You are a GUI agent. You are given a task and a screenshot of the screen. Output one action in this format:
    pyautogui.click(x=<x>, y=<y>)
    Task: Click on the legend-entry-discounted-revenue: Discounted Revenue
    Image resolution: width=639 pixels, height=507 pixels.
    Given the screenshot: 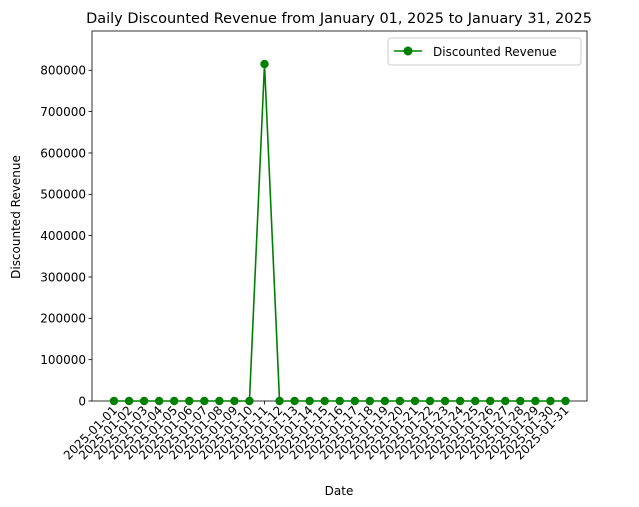 What is the action you would take?
    pyautogui.click(x=495, y=52)
    